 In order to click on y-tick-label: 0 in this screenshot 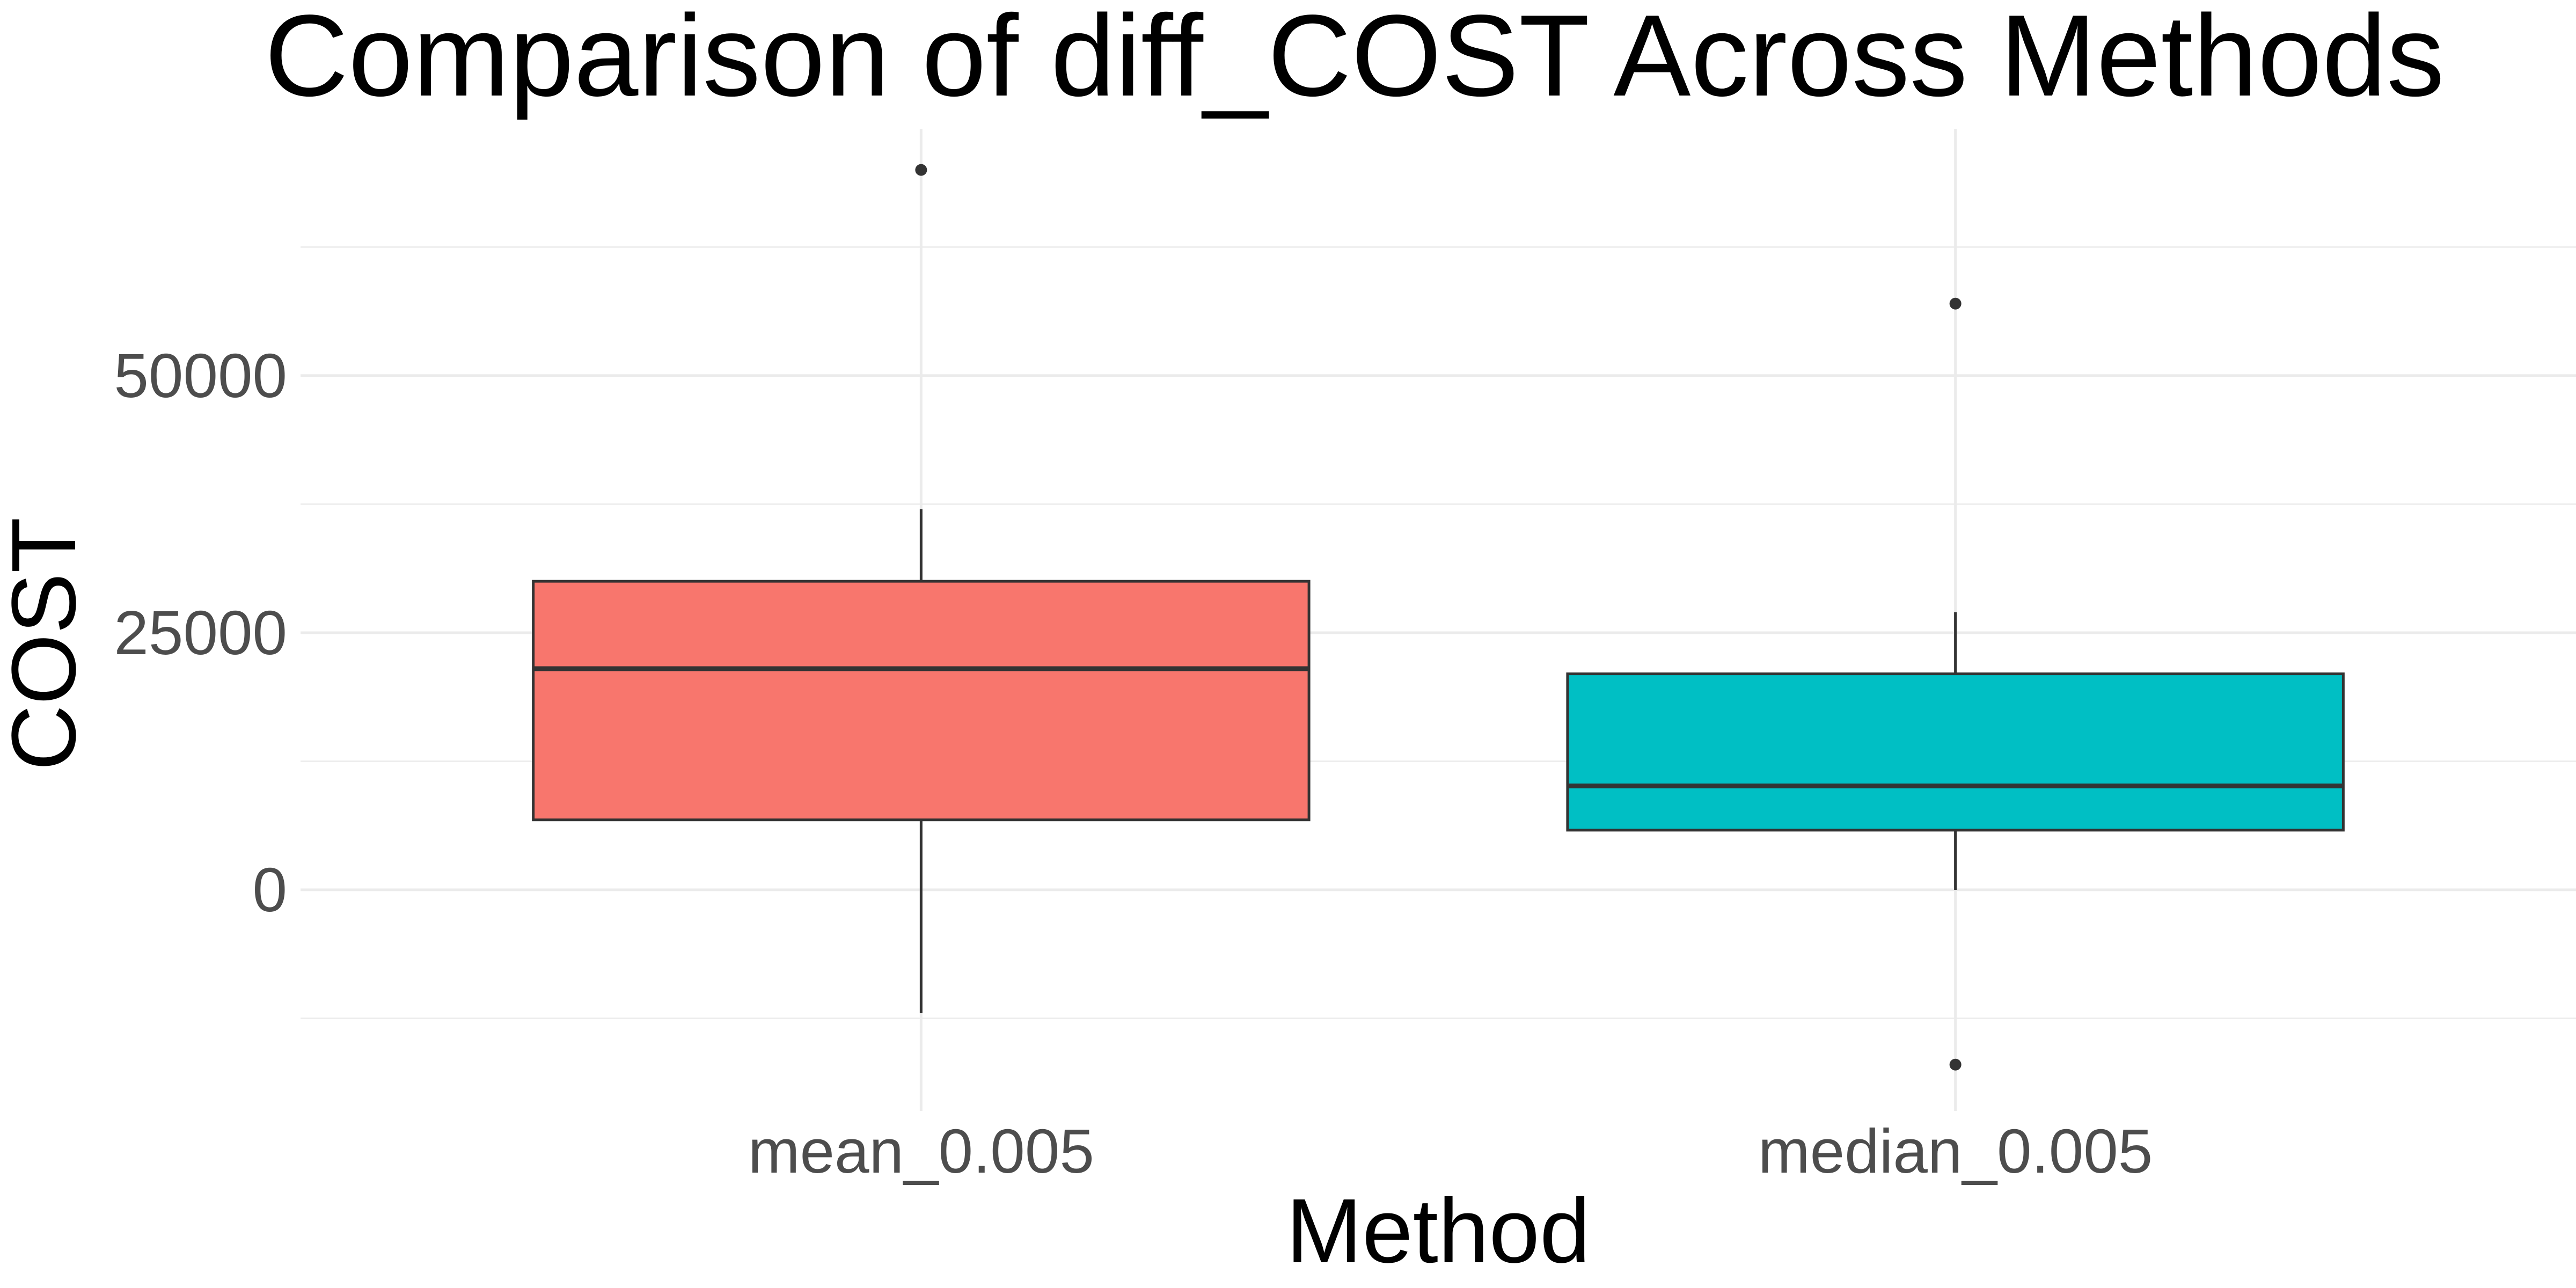, I will do `click(269, 890)`.